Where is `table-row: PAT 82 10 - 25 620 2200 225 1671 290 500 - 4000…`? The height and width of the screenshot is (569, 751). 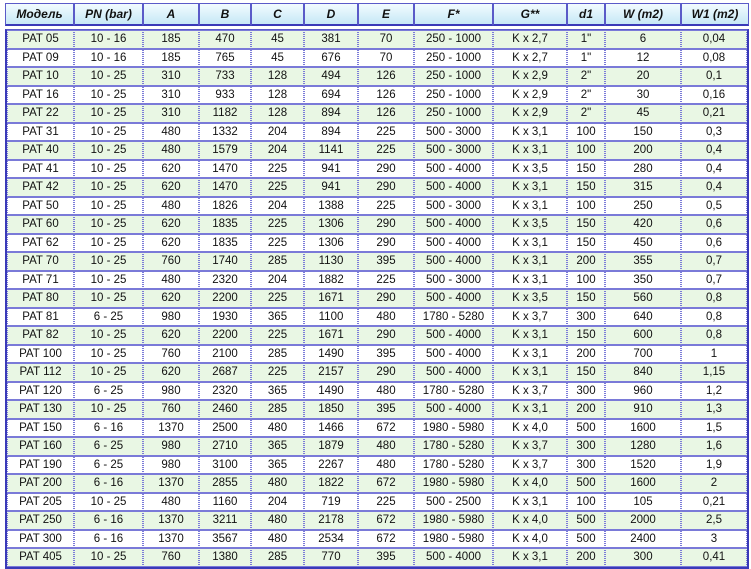 table-row: PAT 82 10 - 25 620 2200 225 1671 290 500 - 4000… is located at coordinates (377, 335).